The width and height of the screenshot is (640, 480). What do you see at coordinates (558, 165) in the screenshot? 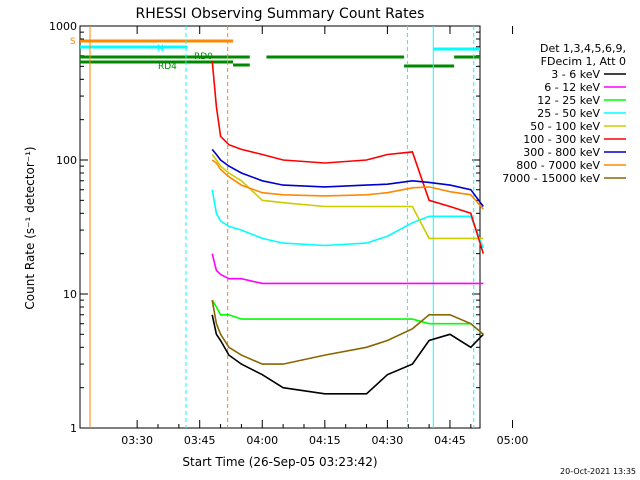
I see `legend-label: 800 - 7000 keV` at bounding box center [558, 165].